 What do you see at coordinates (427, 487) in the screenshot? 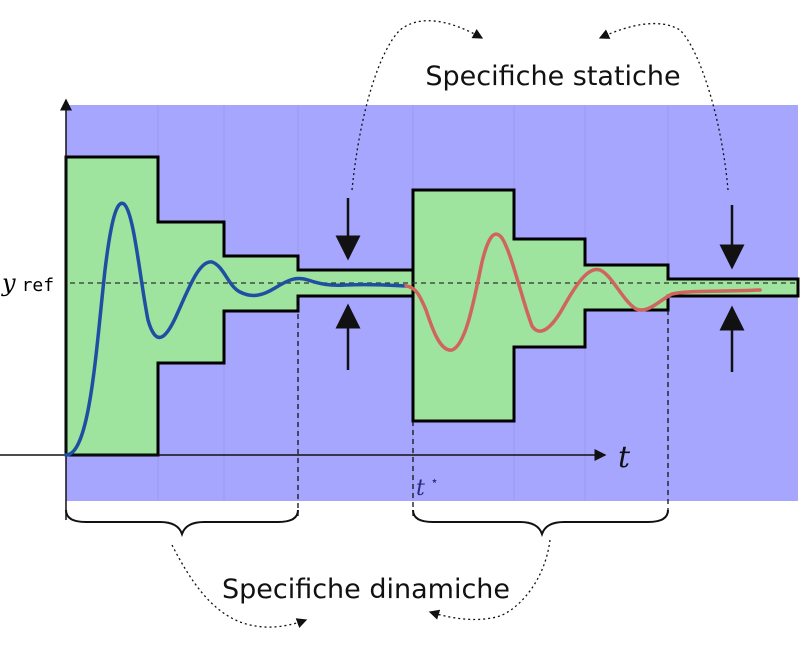
I see `t-star-label: t ⋆` at bounding box center [427, 487].